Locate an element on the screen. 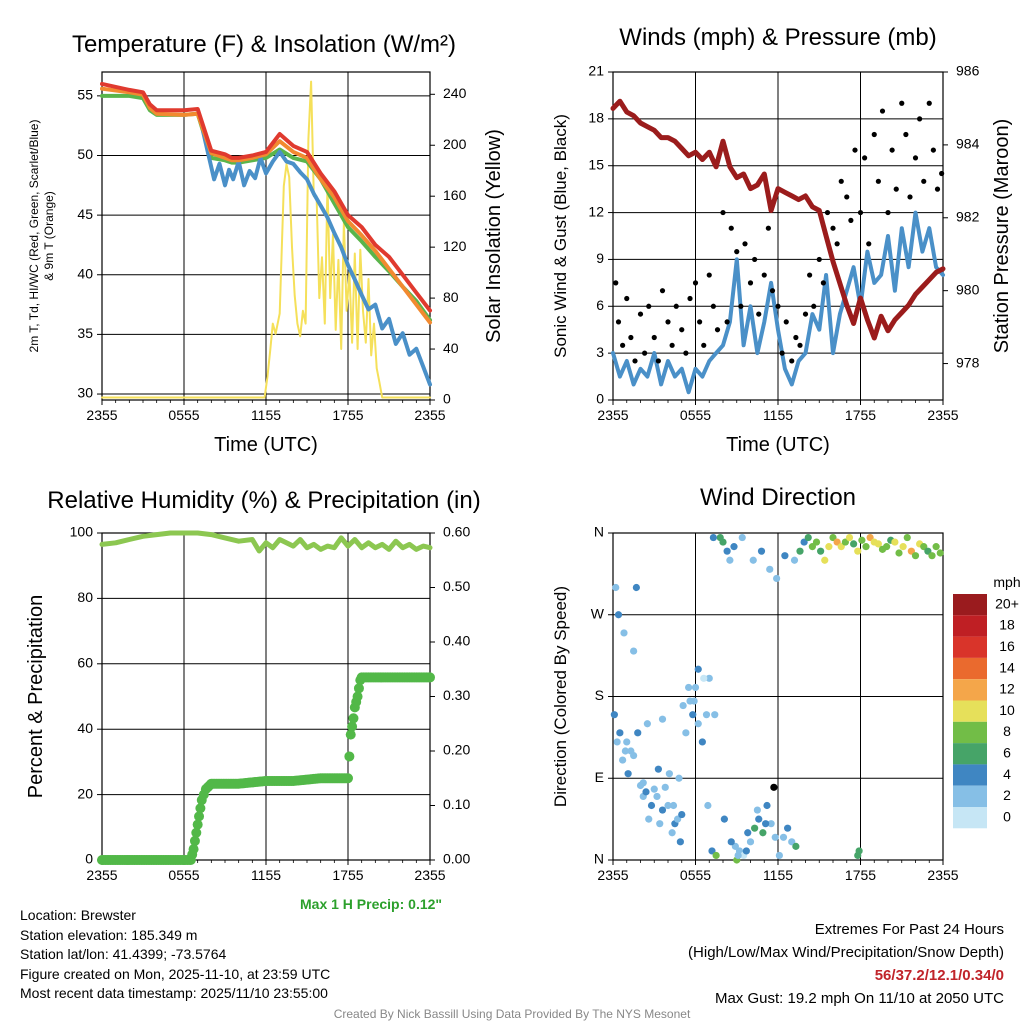  colorbar-label: 4 is located at coordinates (1007, 774).